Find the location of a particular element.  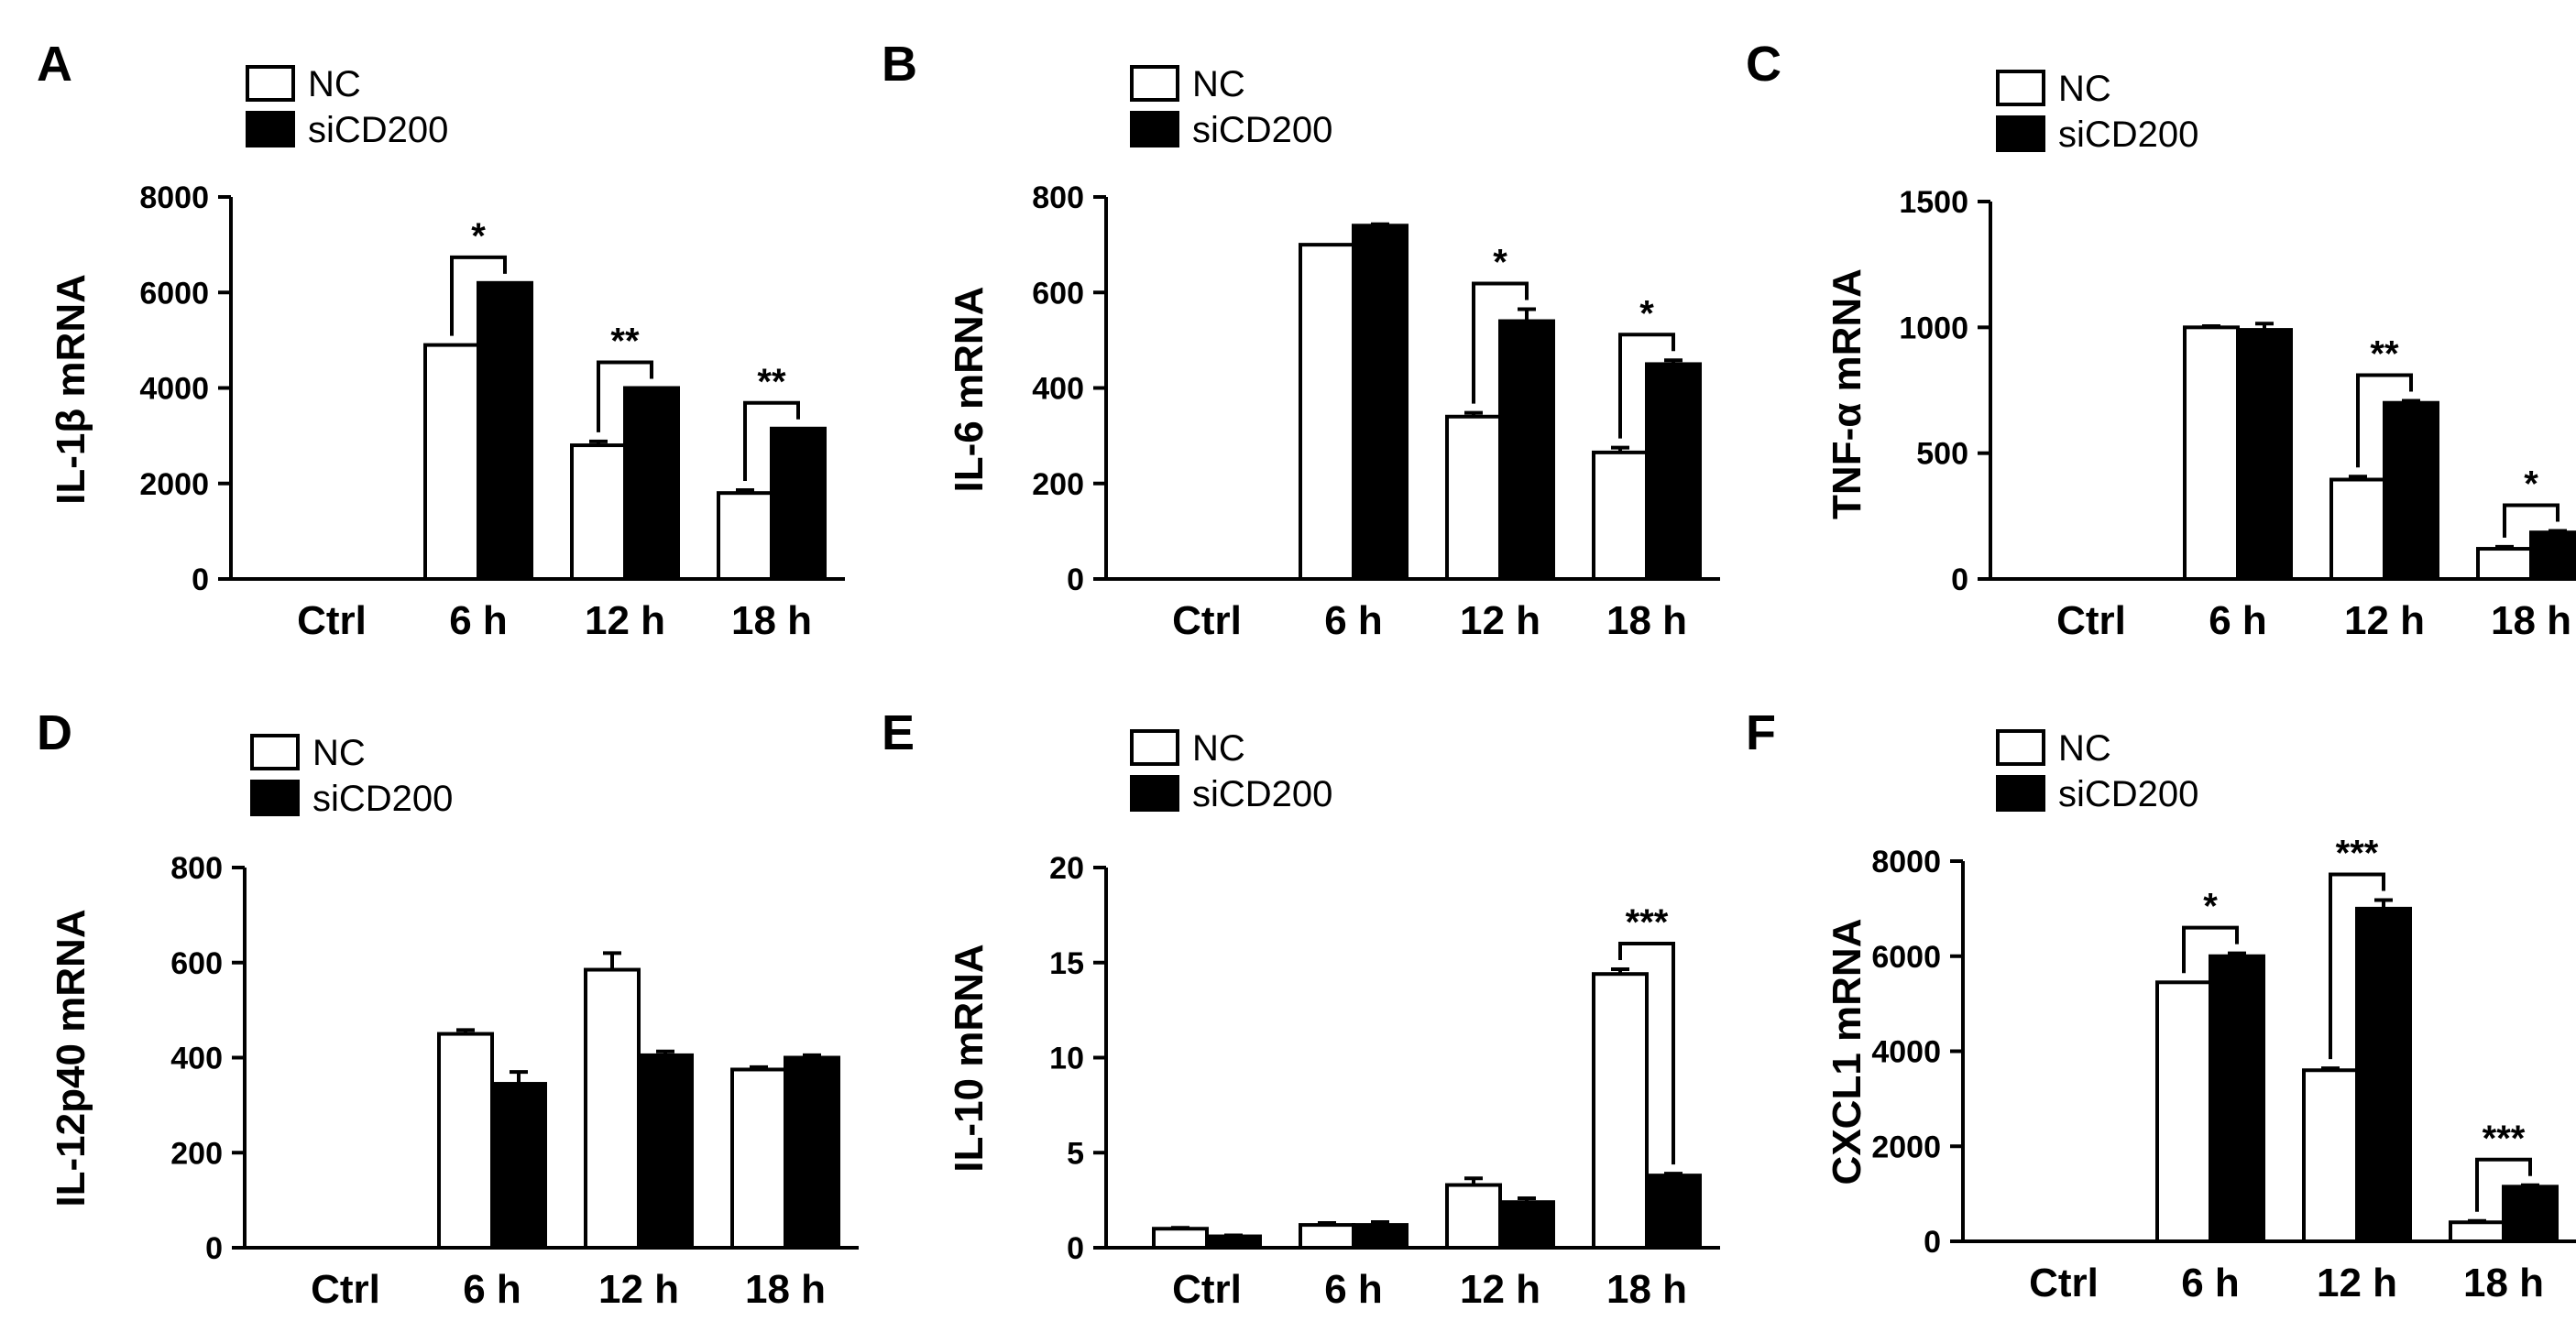

bar-sicd200-ctrl is located at coordinates (1233, 1242).